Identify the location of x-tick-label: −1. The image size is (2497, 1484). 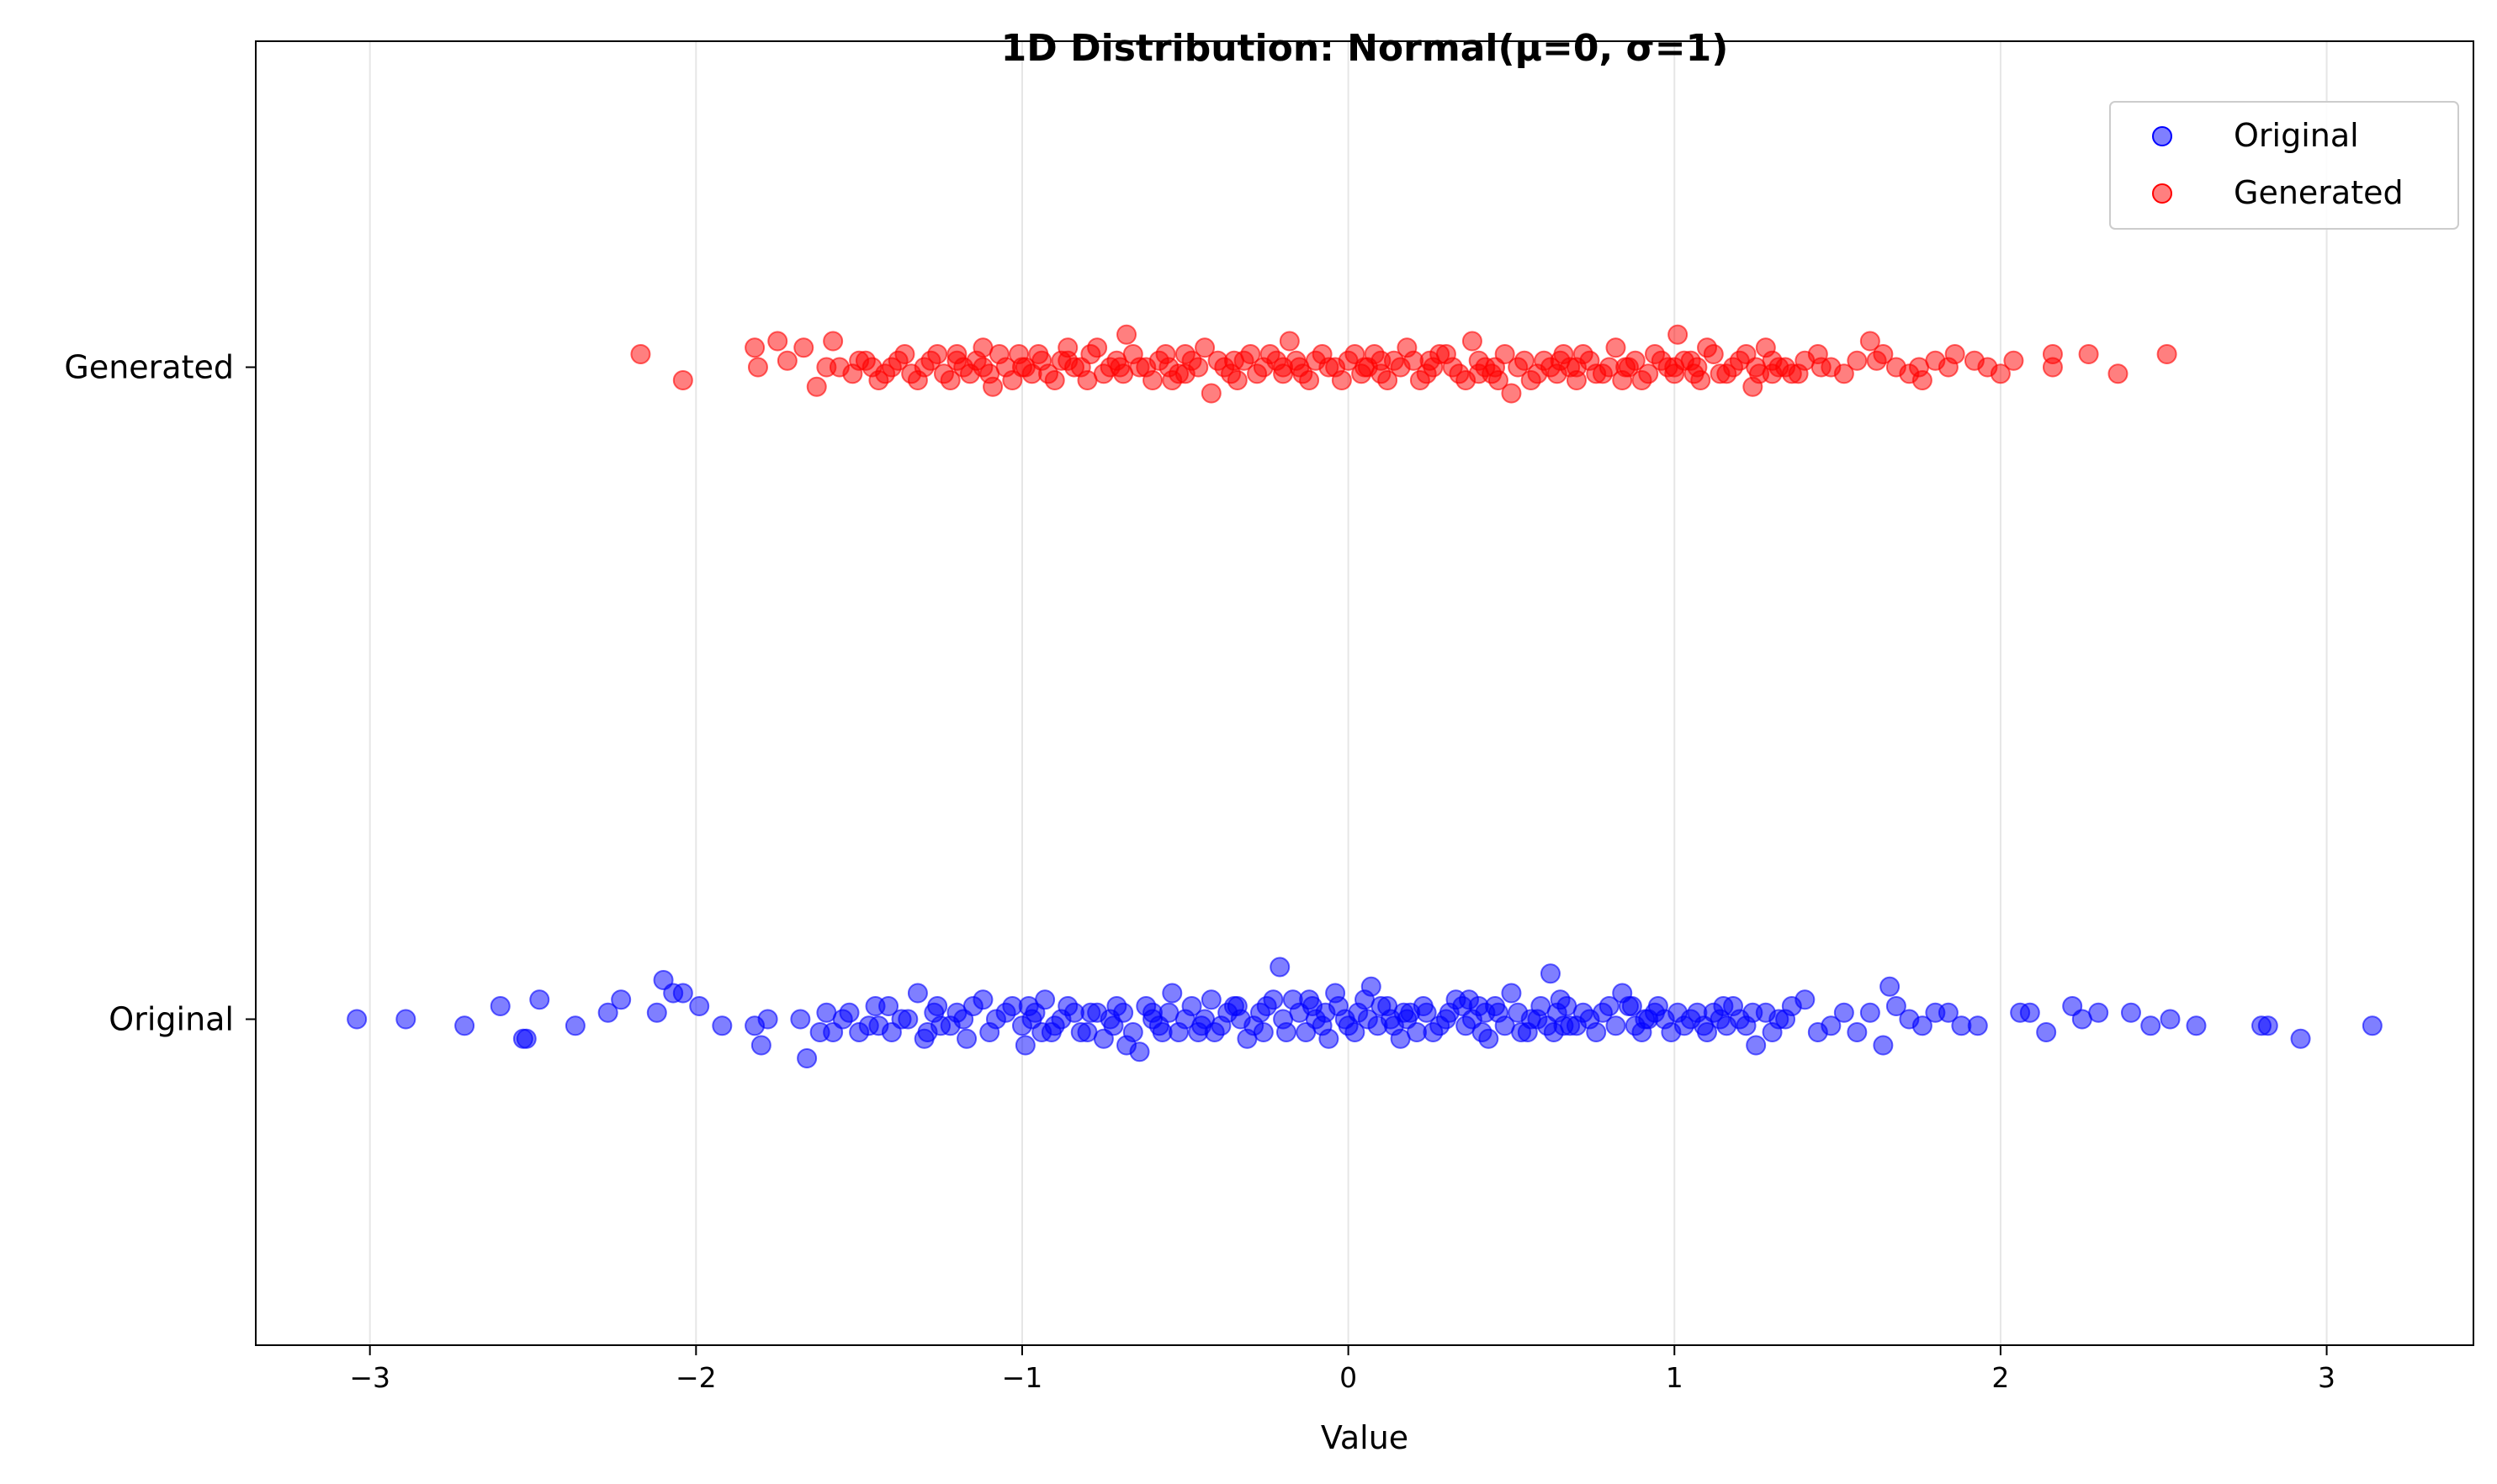
(1022, 1377).